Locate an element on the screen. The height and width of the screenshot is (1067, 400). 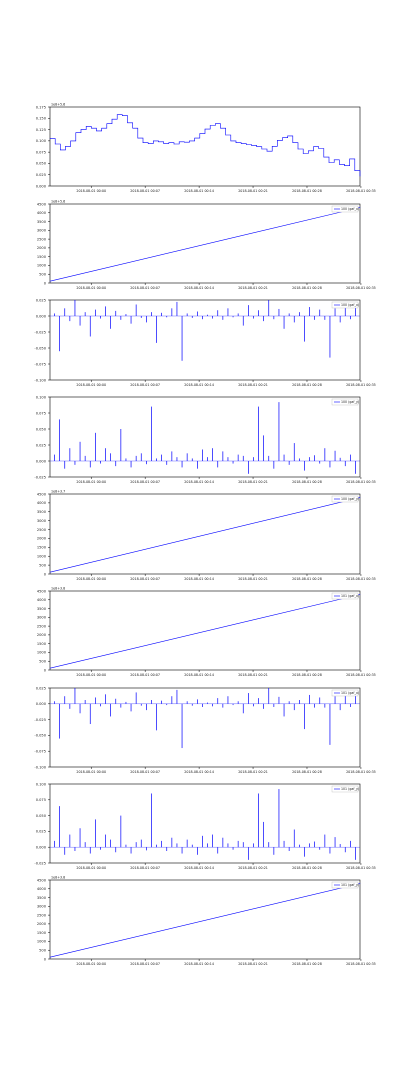
legend-label: 101 (gaf_x) is located at coordinates (350, 693).